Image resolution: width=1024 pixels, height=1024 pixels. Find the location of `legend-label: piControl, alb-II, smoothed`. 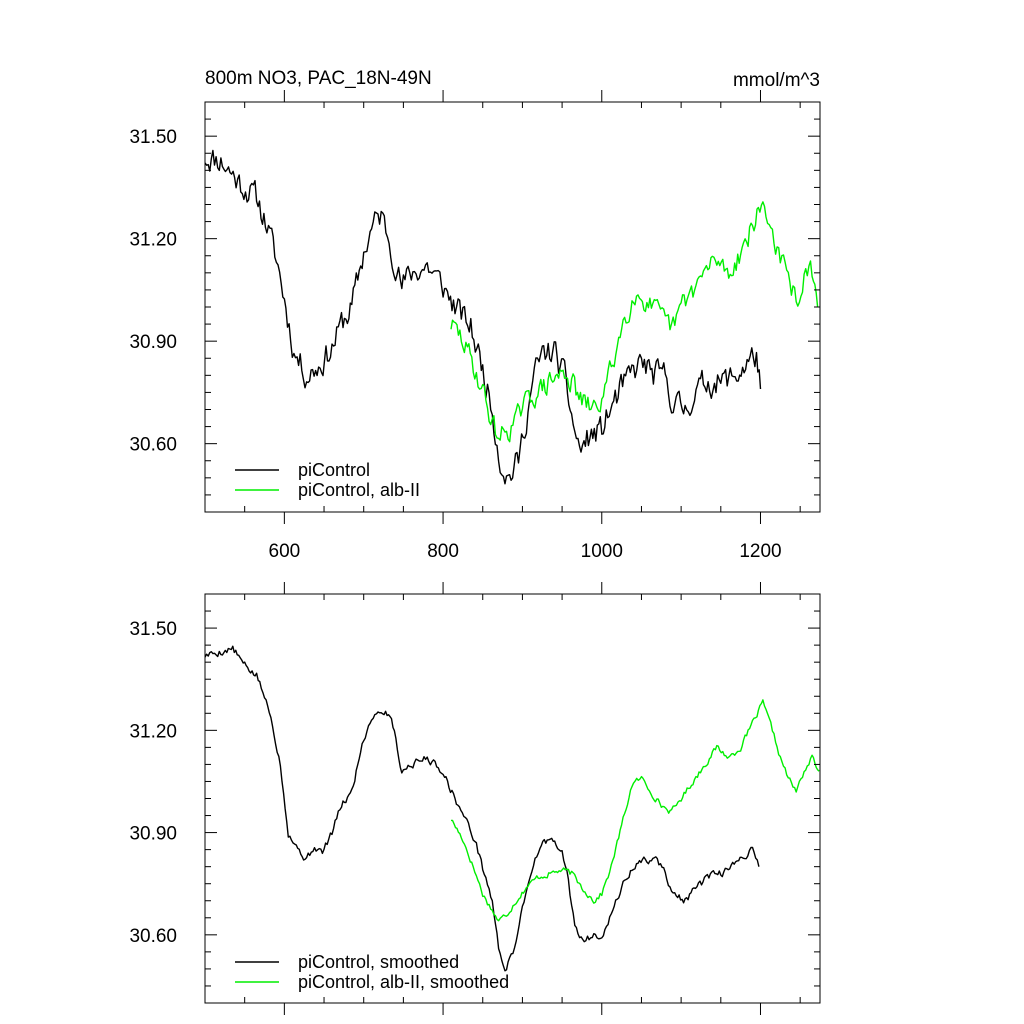

legend-label: piControl, alb-II, smoothed is located at coordinates (403, 982).